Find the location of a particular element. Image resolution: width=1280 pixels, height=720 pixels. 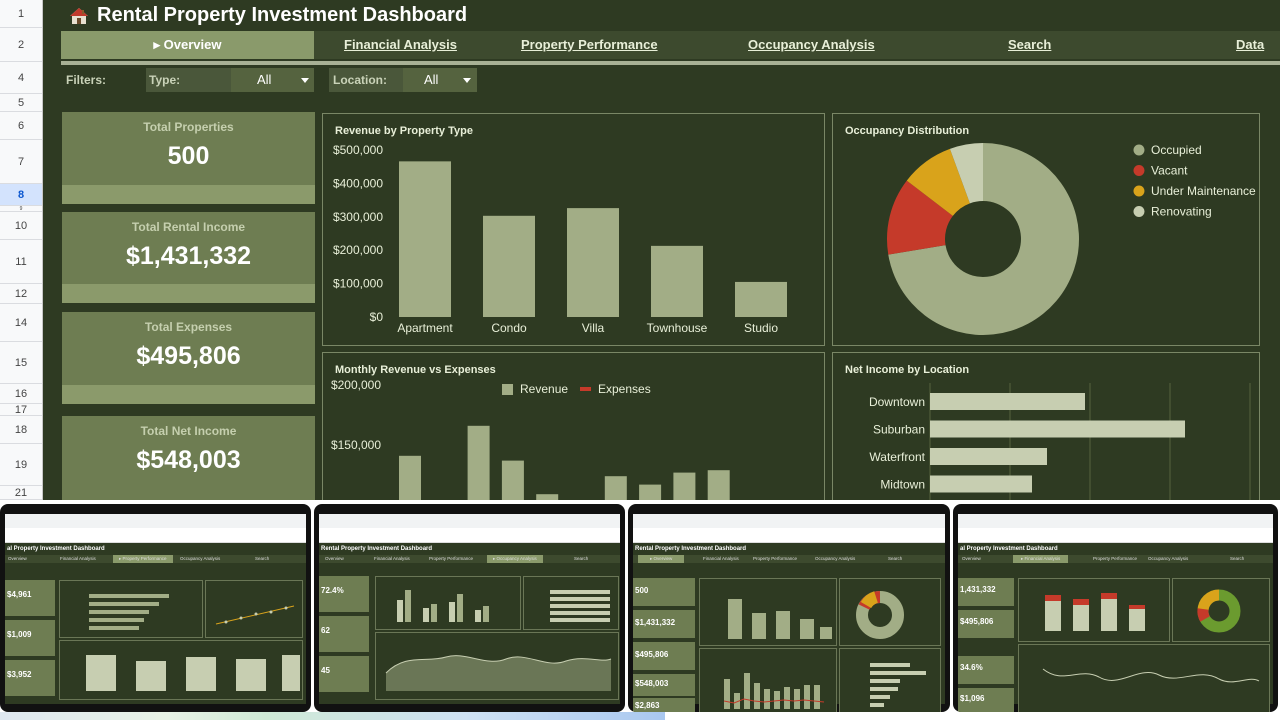

kpi-total-net-income: Total Net Income $548,003 is located at coordinates (188, 458).